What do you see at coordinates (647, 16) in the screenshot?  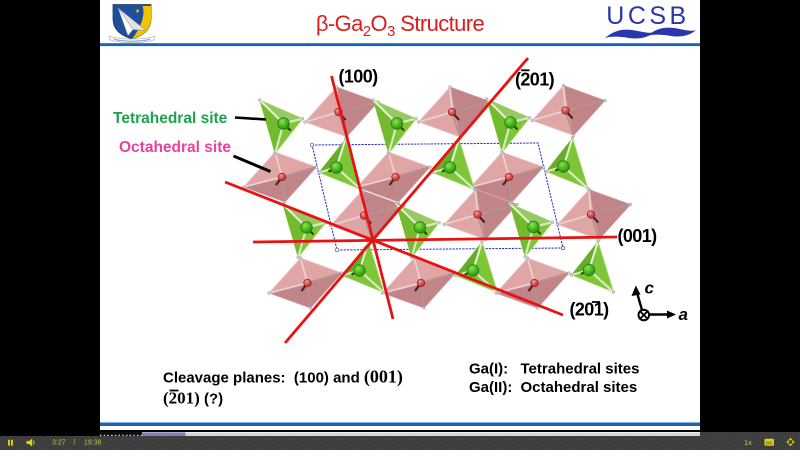 I see `svg-text: UCSB` at bounding box center [647, 16].